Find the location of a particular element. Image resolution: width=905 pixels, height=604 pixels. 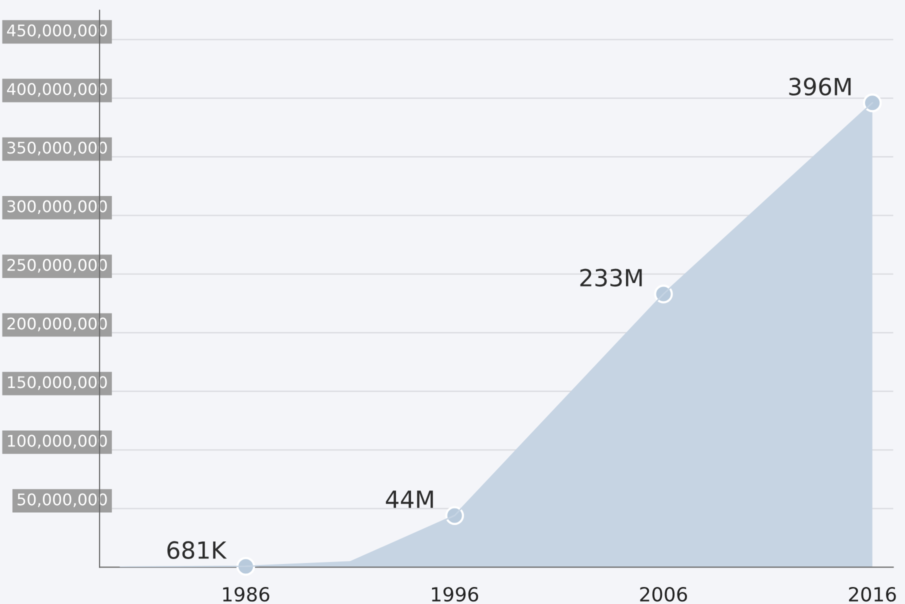

y-tick-label: 150,000,000 is located at coordinates (57, 383).